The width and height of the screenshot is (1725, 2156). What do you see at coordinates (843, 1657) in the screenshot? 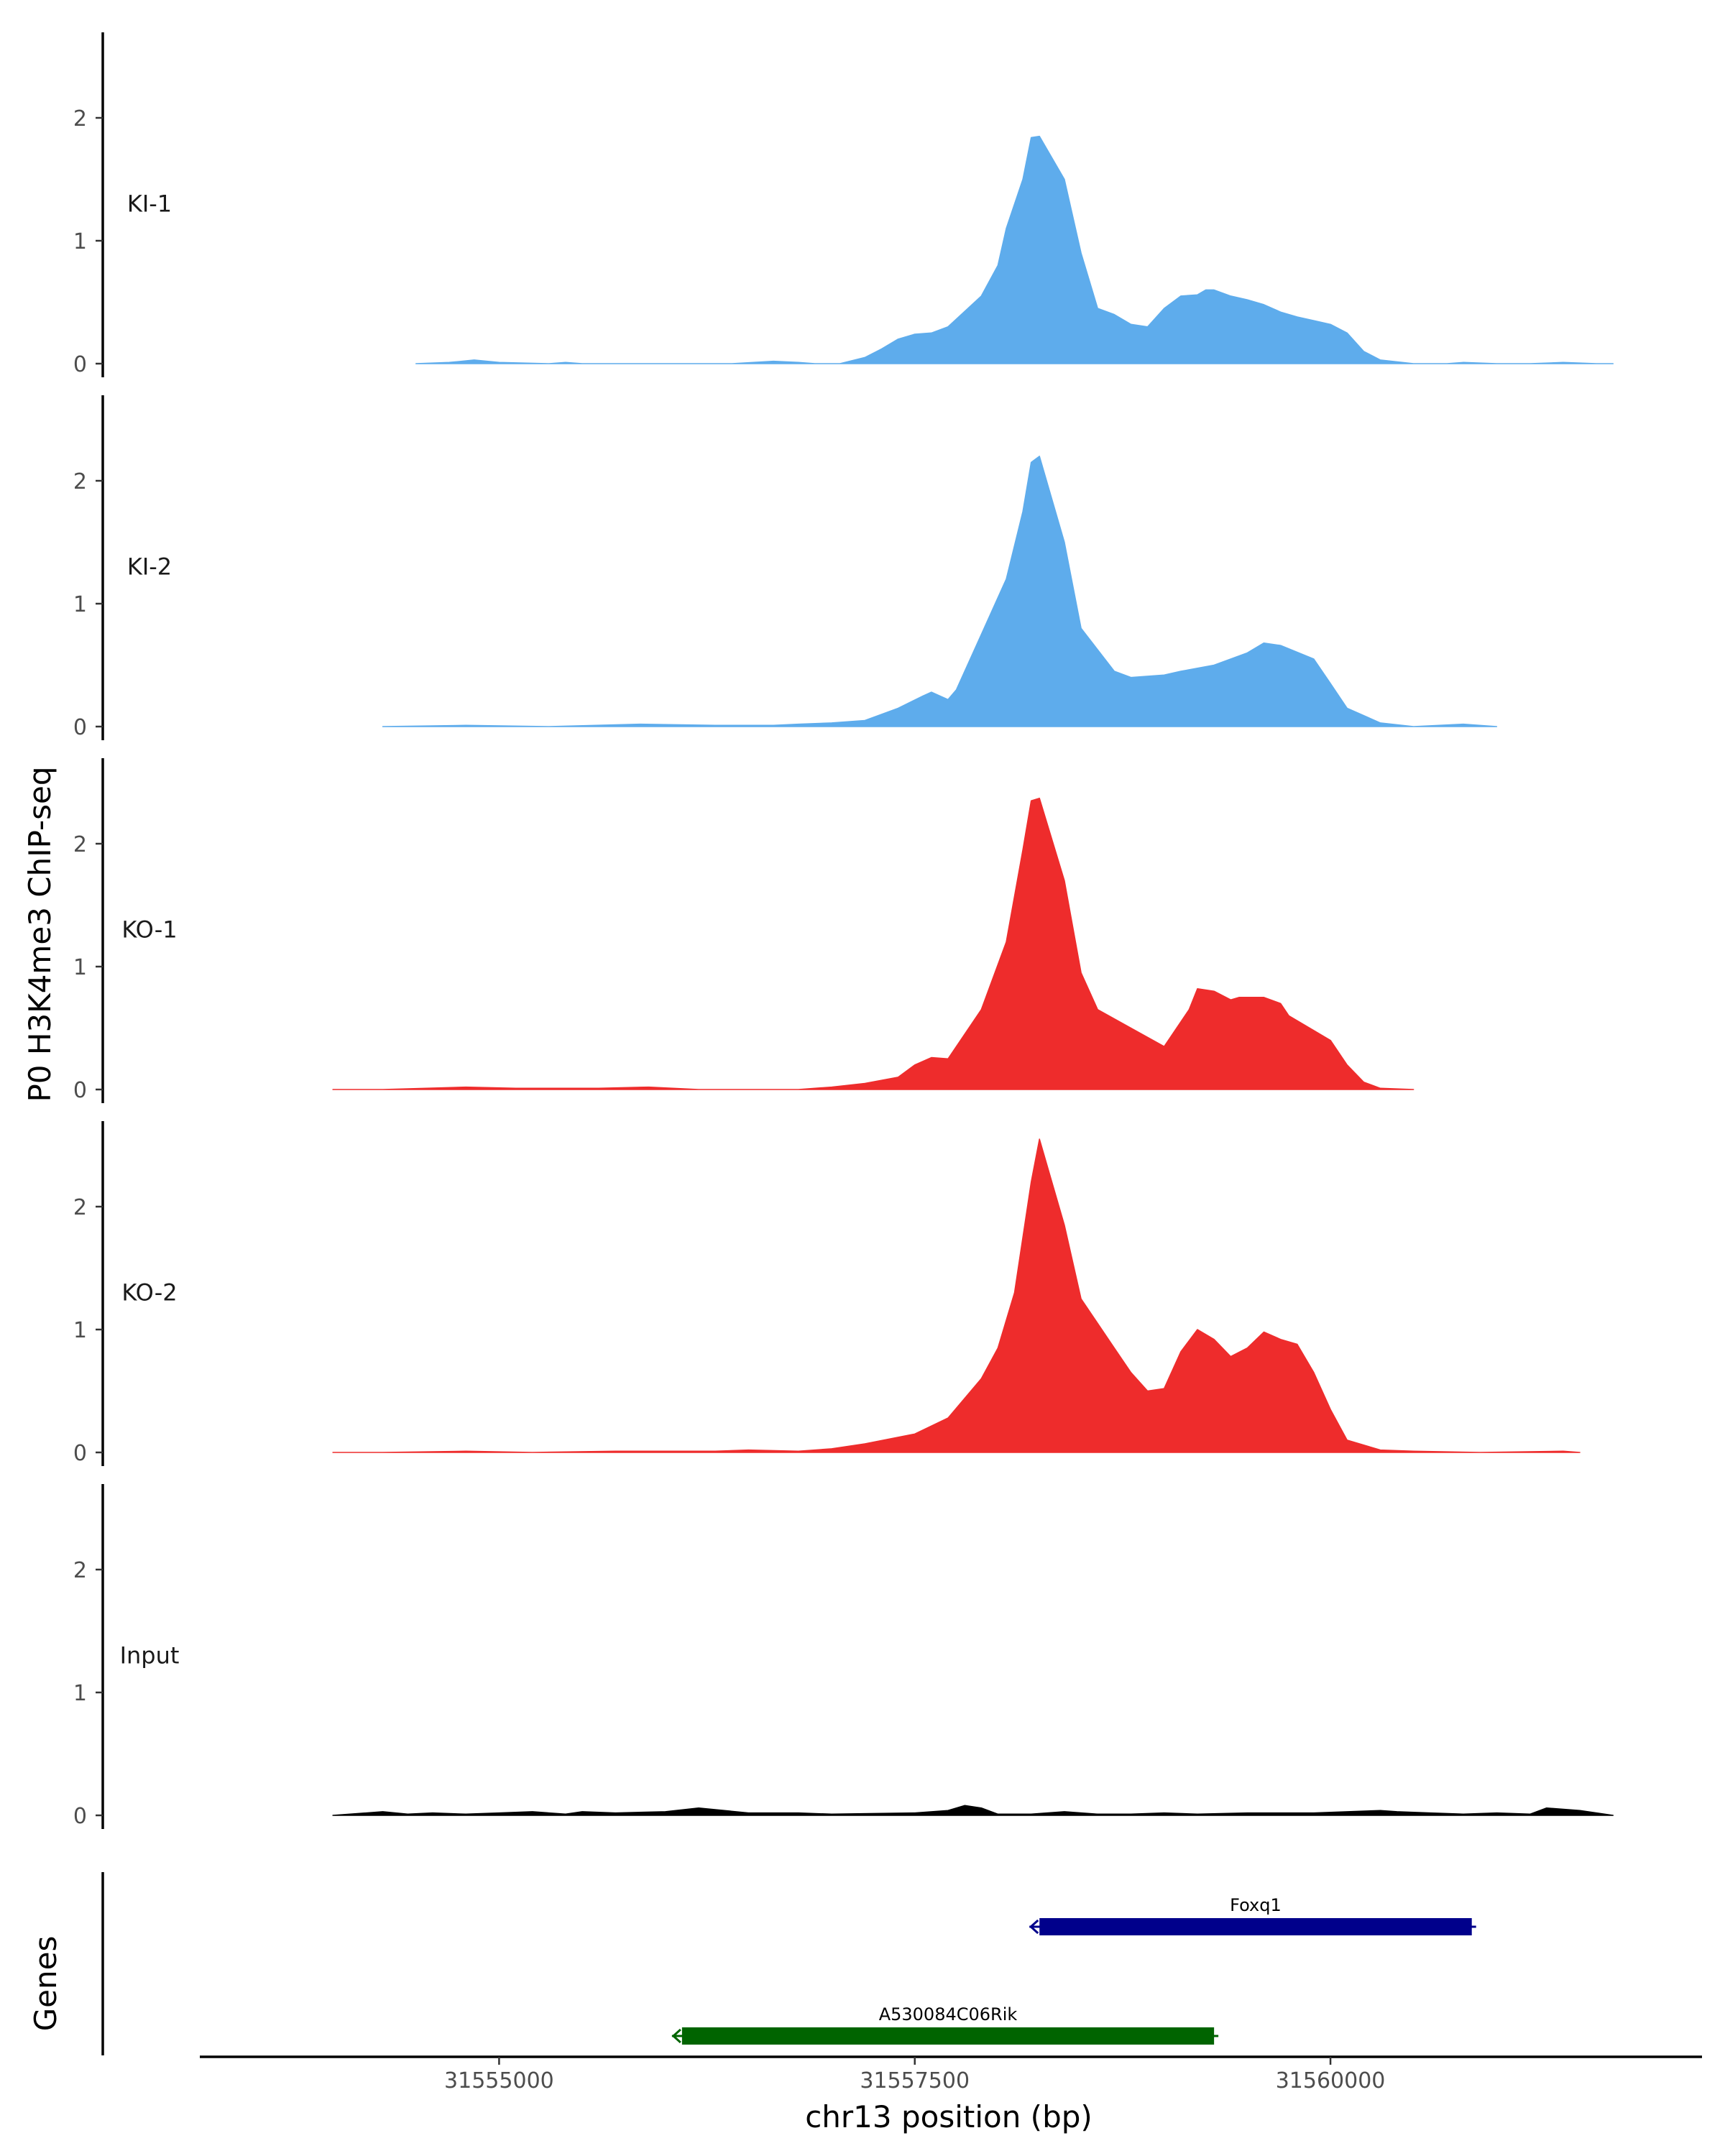
I see `track-input: 0 1 2 Input` at bounding box center [843, 1657].